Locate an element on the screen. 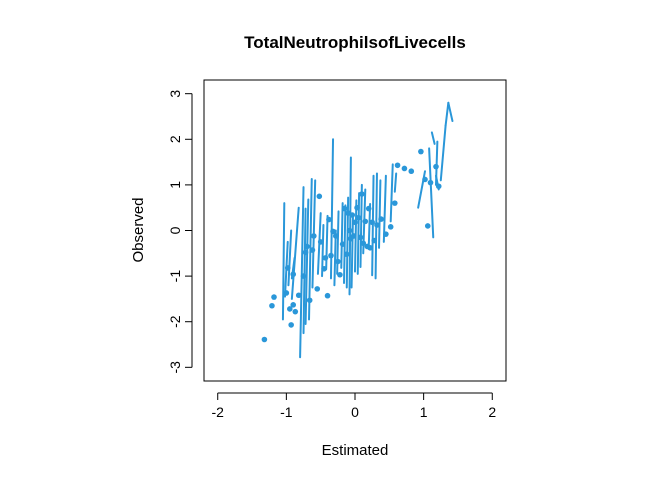  x-tick-label: 0 is located at coordinates (355, 412).